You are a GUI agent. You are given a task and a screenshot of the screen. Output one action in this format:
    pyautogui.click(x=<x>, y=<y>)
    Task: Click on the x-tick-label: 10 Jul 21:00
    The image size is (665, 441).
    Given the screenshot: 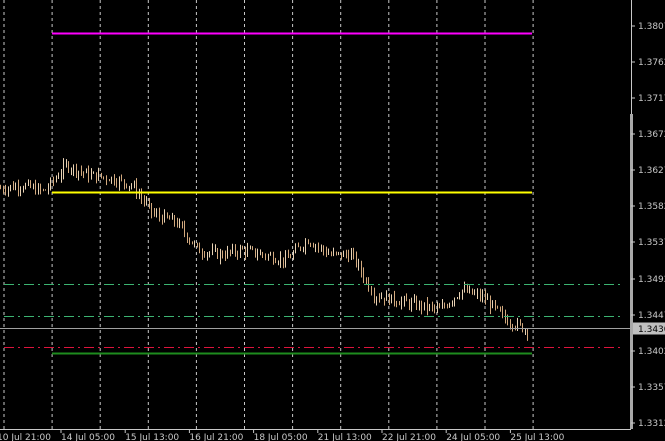 What is the action you would take?
    pyautogui.click(x=25, y=437)
    